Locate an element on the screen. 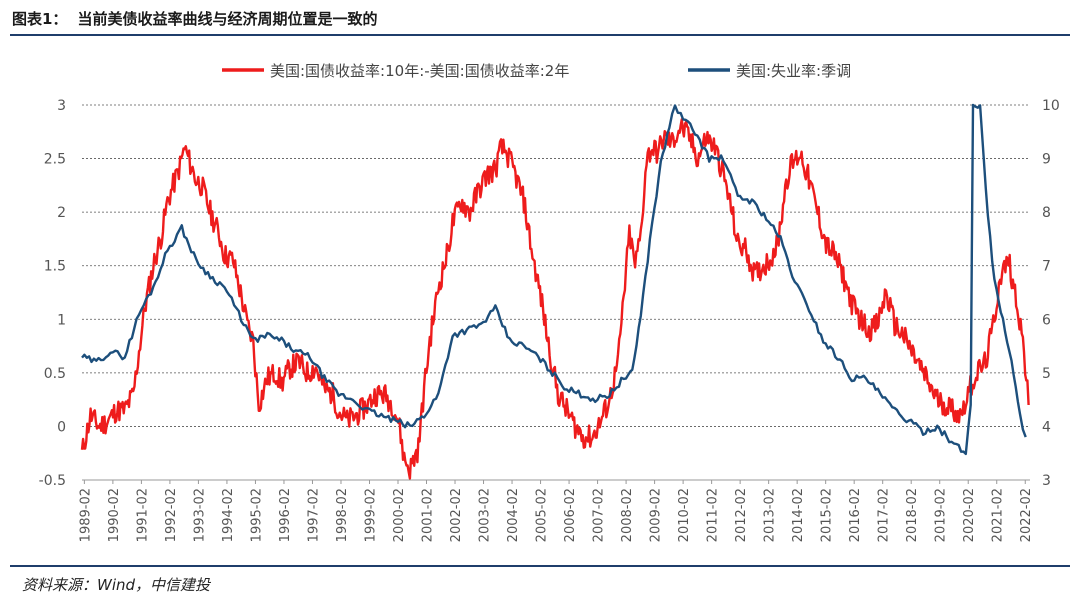  y-left-tick-label: -0.5 is located at coordinates (52, 481).